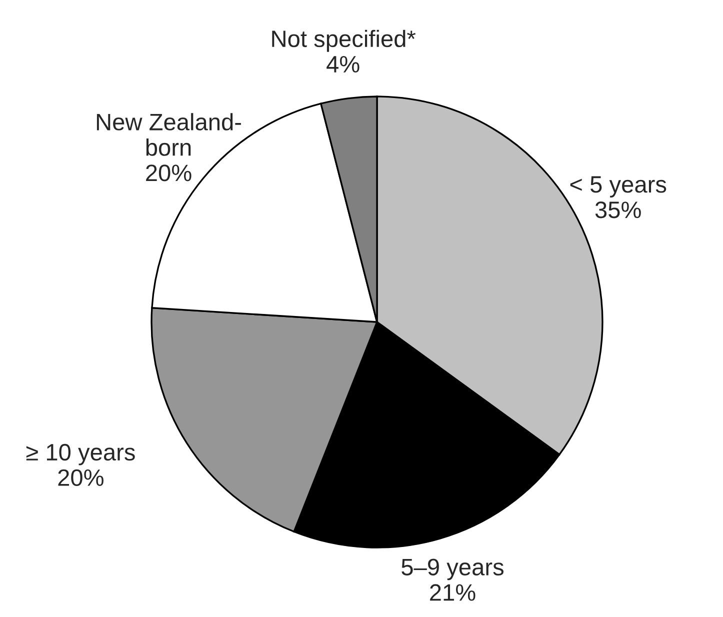 Image resolution: width=723 pixels, height=617 pixels. Describe the element at coordinates (618, 187) in the screenshot. I see `slice-label: < 5 years` at that location.